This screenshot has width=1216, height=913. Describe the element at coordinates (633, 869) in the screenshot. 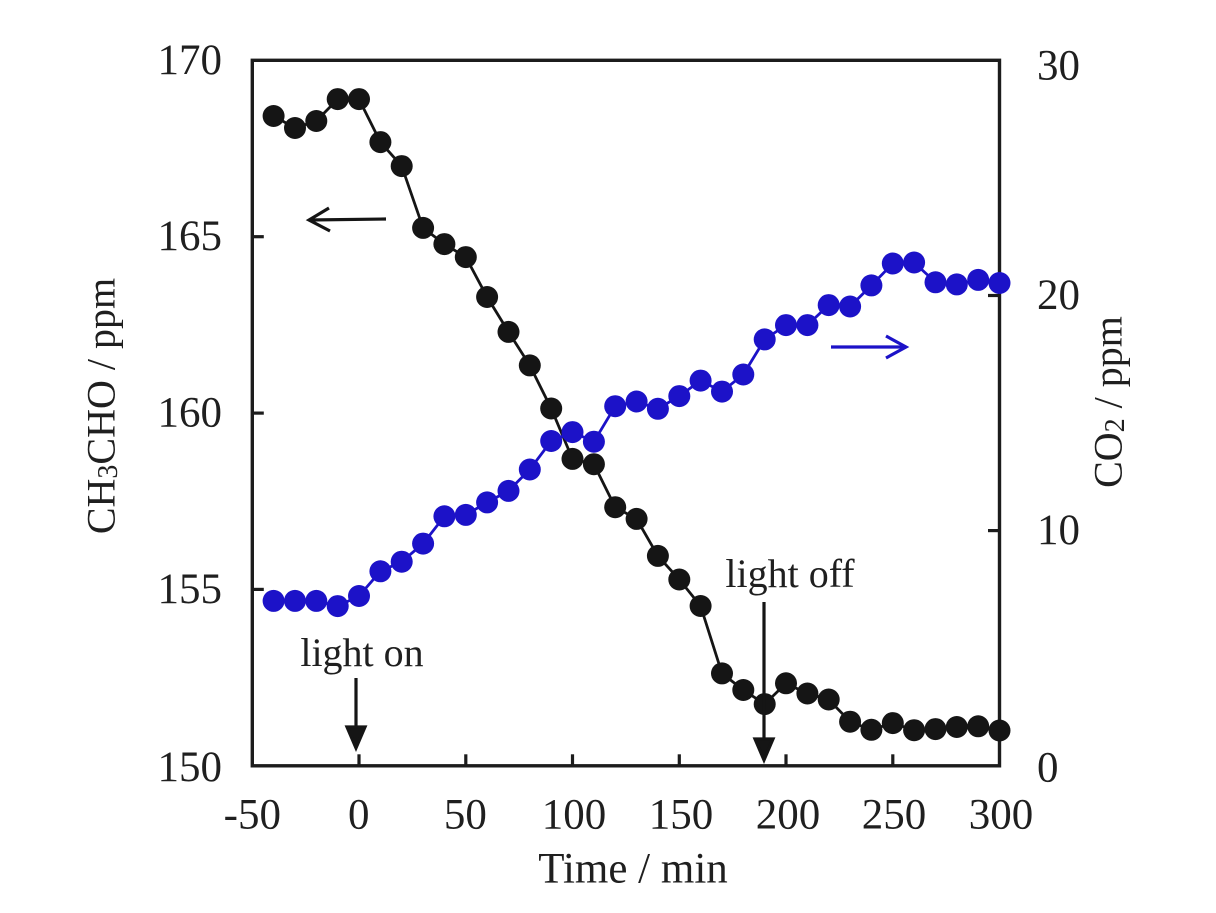

I see `svg-text: Time / min` at that location.